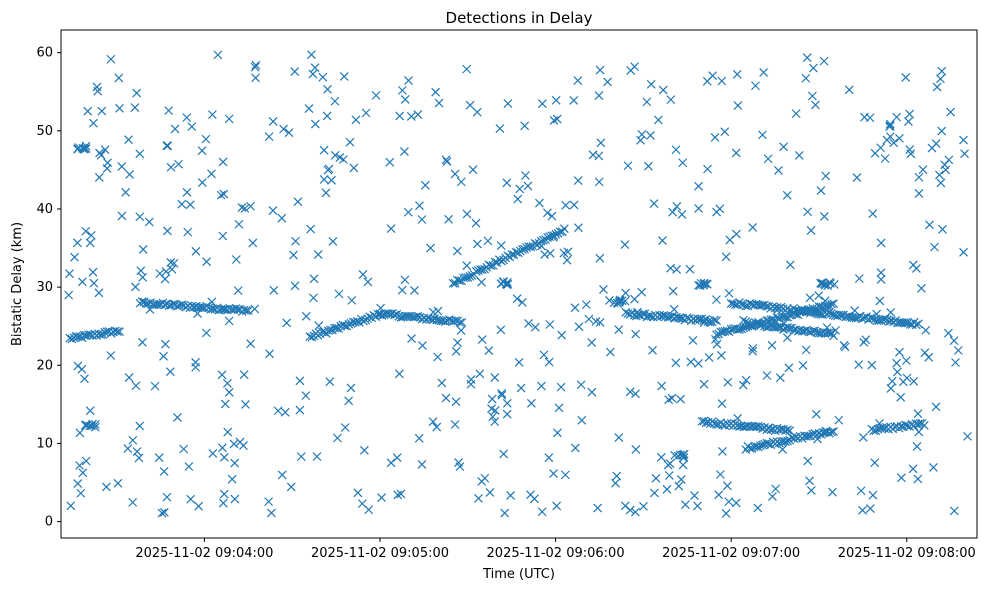  I want to click on x-axis-label: Time (UTC), so click(518, 574).